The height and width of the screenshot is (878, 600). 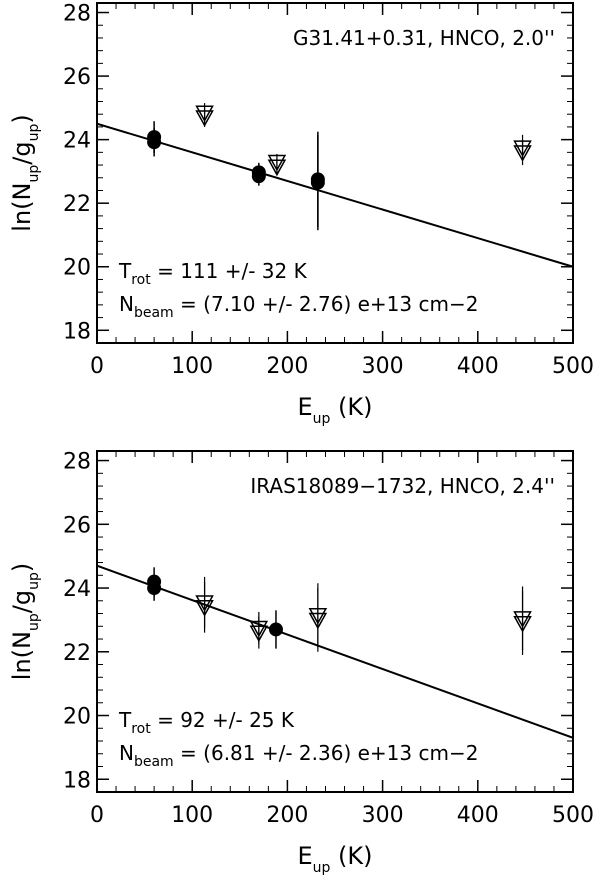 I want to click on chart-title: G31.41+0.31, HNCO, 2.0'', so click(x=424, y=38).